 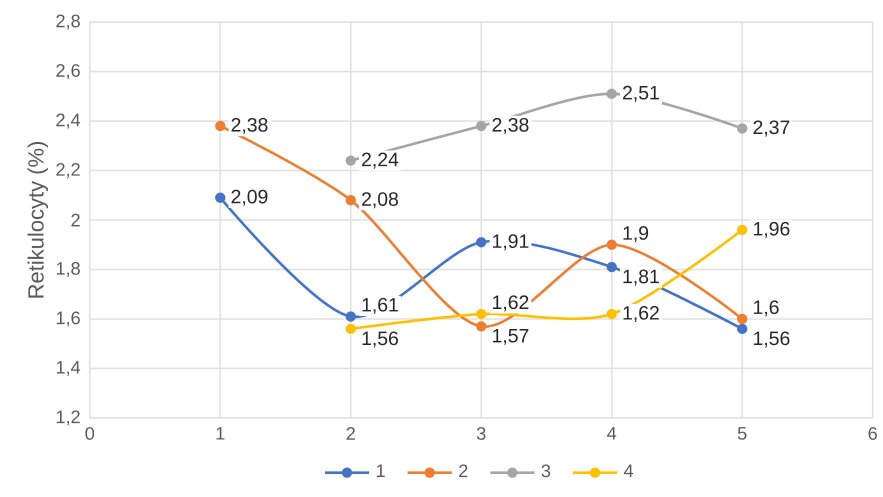 What do you see at coordinates (380, 200) in the screenshot?
I see `data-label: 2,08` at bounding box center [380, 200].